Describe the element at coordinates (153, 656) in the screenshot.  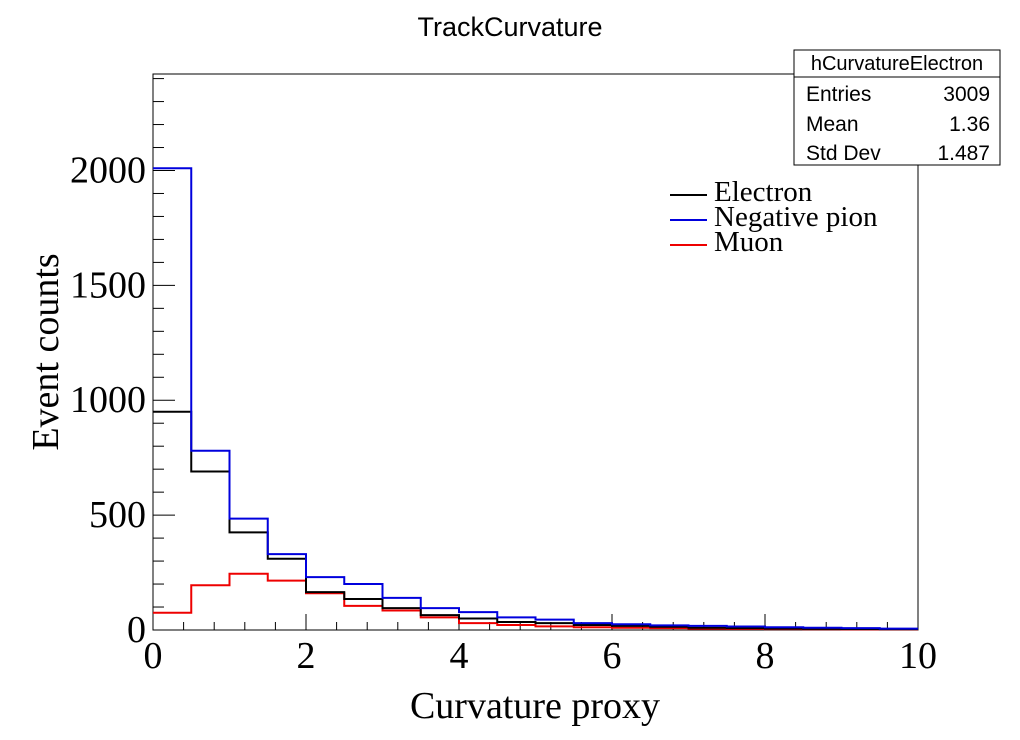
I see `x-tick-label: 0` at that location.